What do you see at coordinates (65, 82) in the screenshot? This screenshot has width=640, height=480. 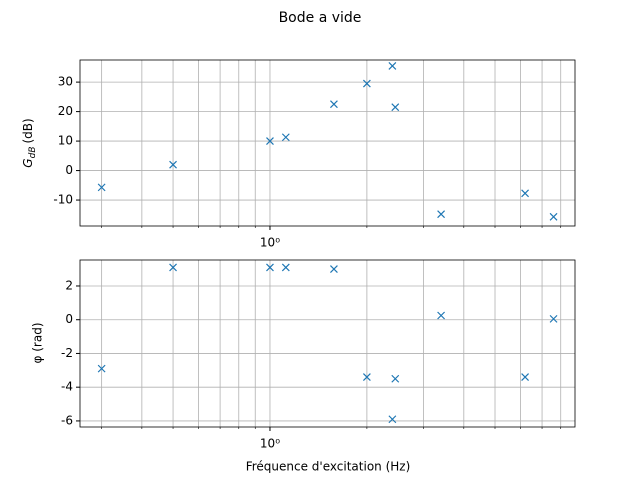 I see `y-tick-label: 30` at bounding box center [65, 82].